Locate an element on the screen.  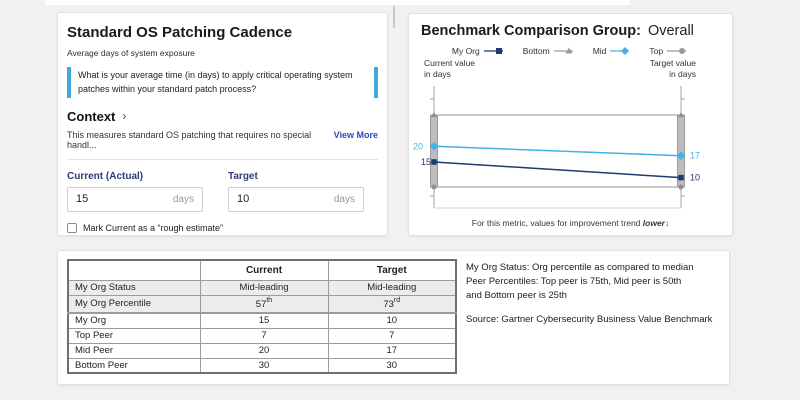
table-row: Bottom Peer 30 30 is located at coordinates (262, 365).